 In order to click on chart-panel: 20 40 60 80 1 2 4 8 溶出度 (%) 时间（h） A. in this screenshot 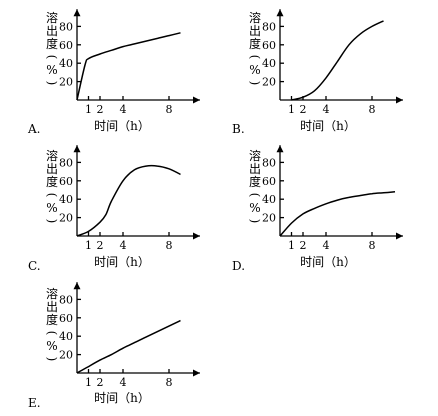, I will do `click(113, 72)`.